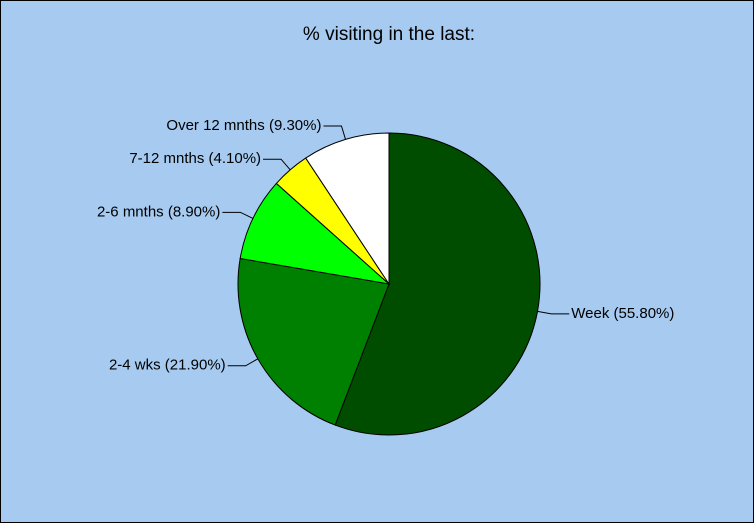 The image size is (754, 523). Describe the element at coordinates (389, 34) in the screenshot. I see `chart-title: % visiting in the last:` at that location.